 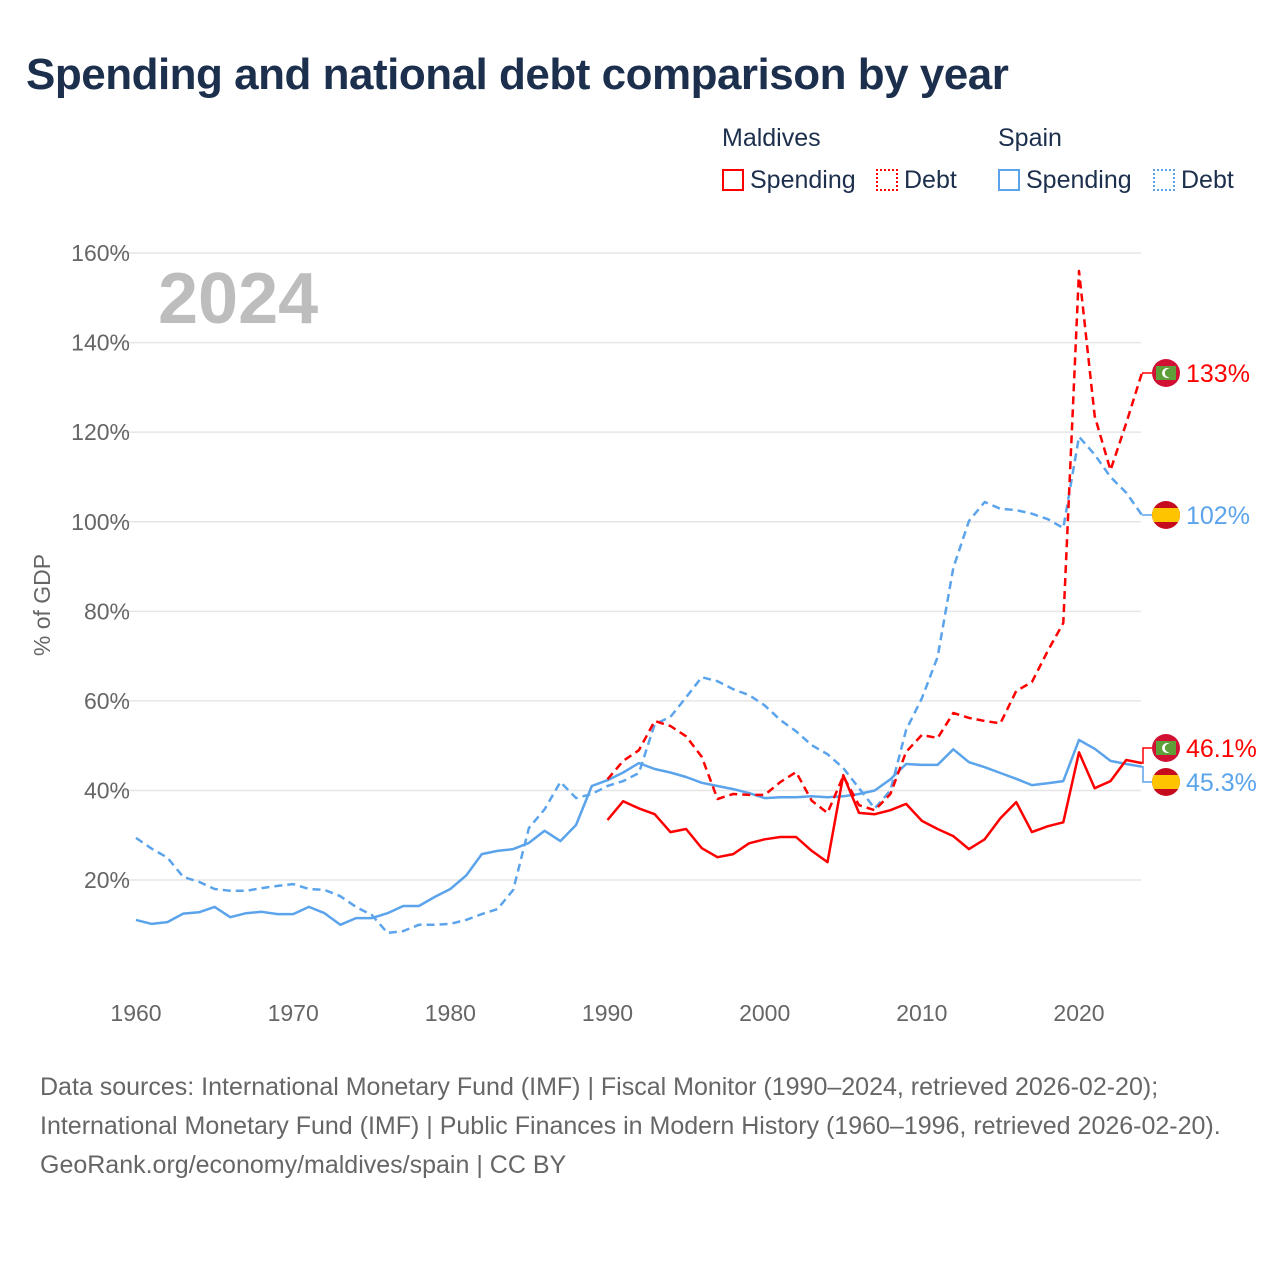 I want to click on legend-item-spain-spending: Spending, so click(x=1065, y=180).